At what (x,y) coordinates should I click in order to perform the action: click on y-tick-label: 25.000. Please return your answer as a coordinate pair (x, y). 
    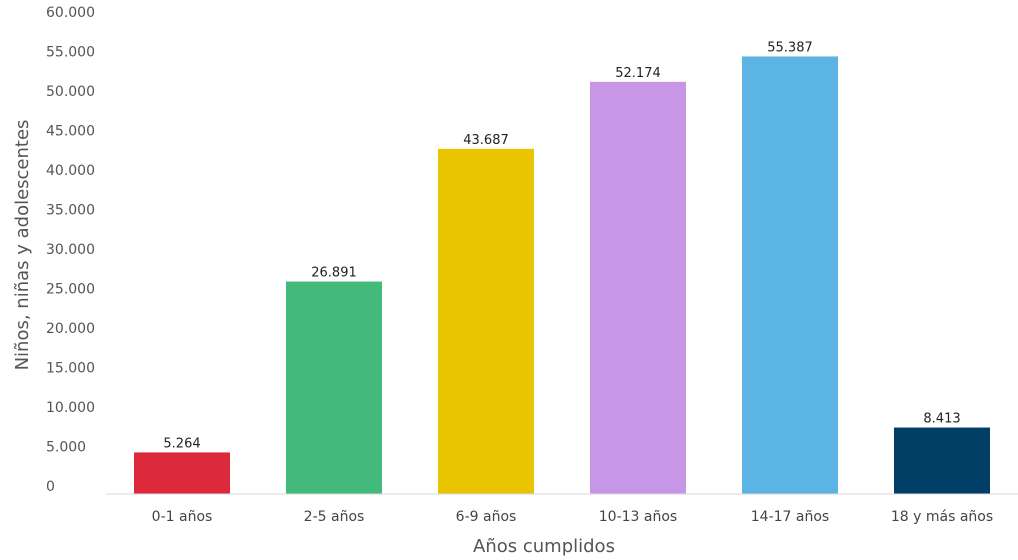
    Looking at the image, I should click on (70, 290).